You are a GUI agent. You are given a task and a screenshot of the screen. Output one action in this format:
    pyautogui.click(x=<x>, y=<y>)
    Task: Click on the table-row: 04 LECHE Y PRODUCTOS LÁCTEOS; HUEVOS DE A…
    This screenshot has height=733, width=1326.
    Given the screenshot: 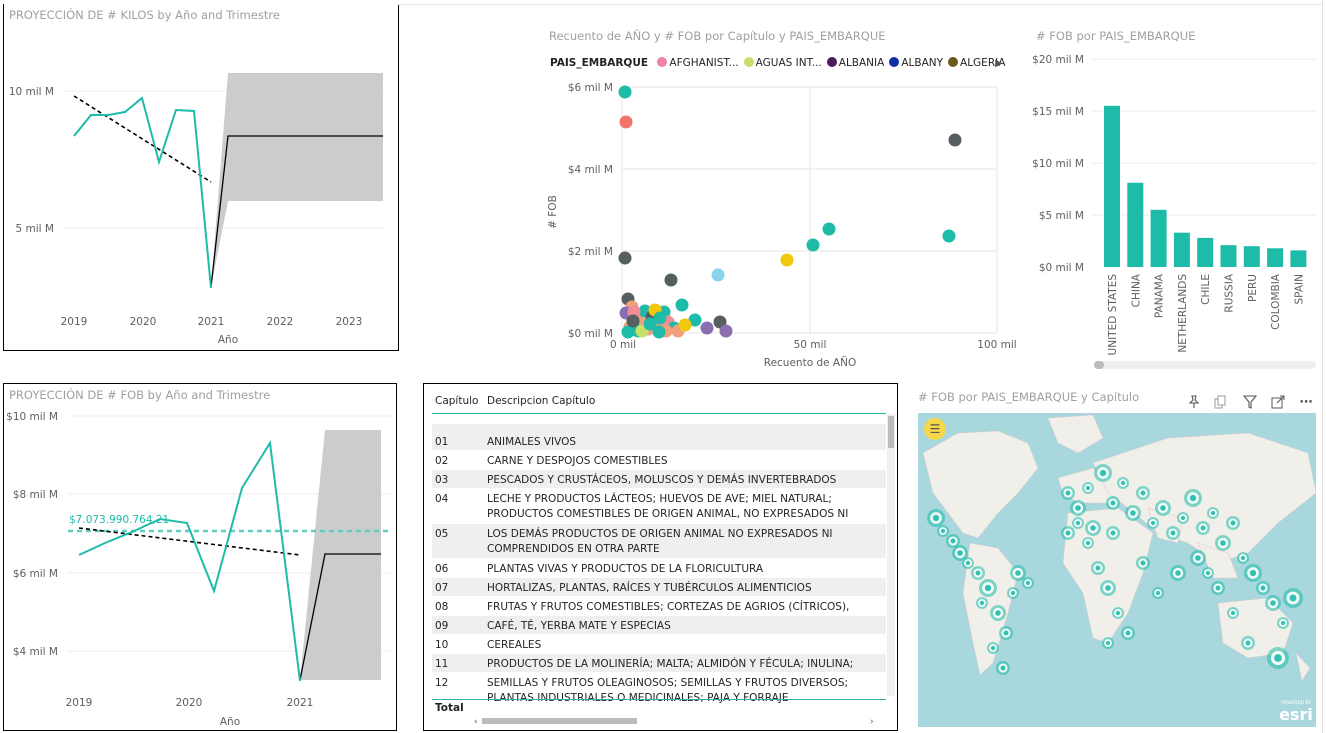 What is the action you would take?
    pyautogui.click(x=659, y=506)
    